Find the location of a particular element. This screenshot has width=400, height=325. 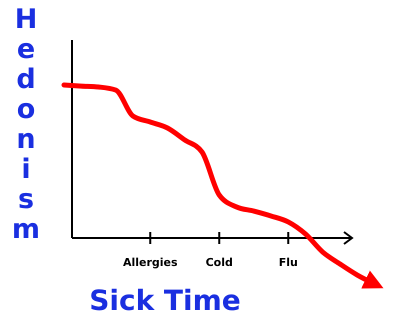

x-axis-title: Sick Time is located at coordinates (165, 300).